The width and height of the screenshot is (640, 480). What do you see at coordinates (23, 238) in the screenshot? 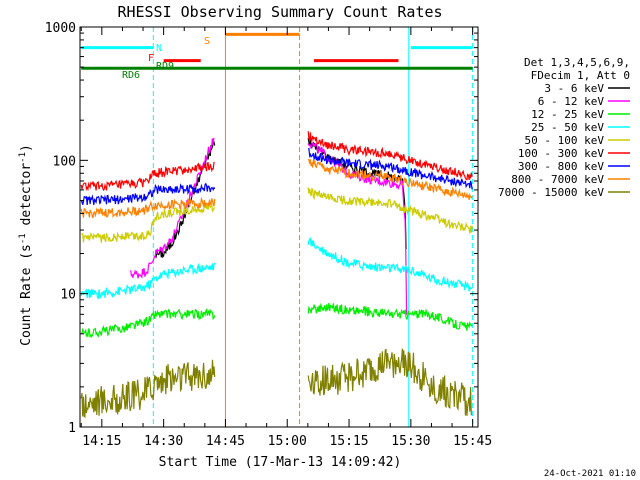
I see `y-label-exp1: -1` at bounding box center [23, 238].